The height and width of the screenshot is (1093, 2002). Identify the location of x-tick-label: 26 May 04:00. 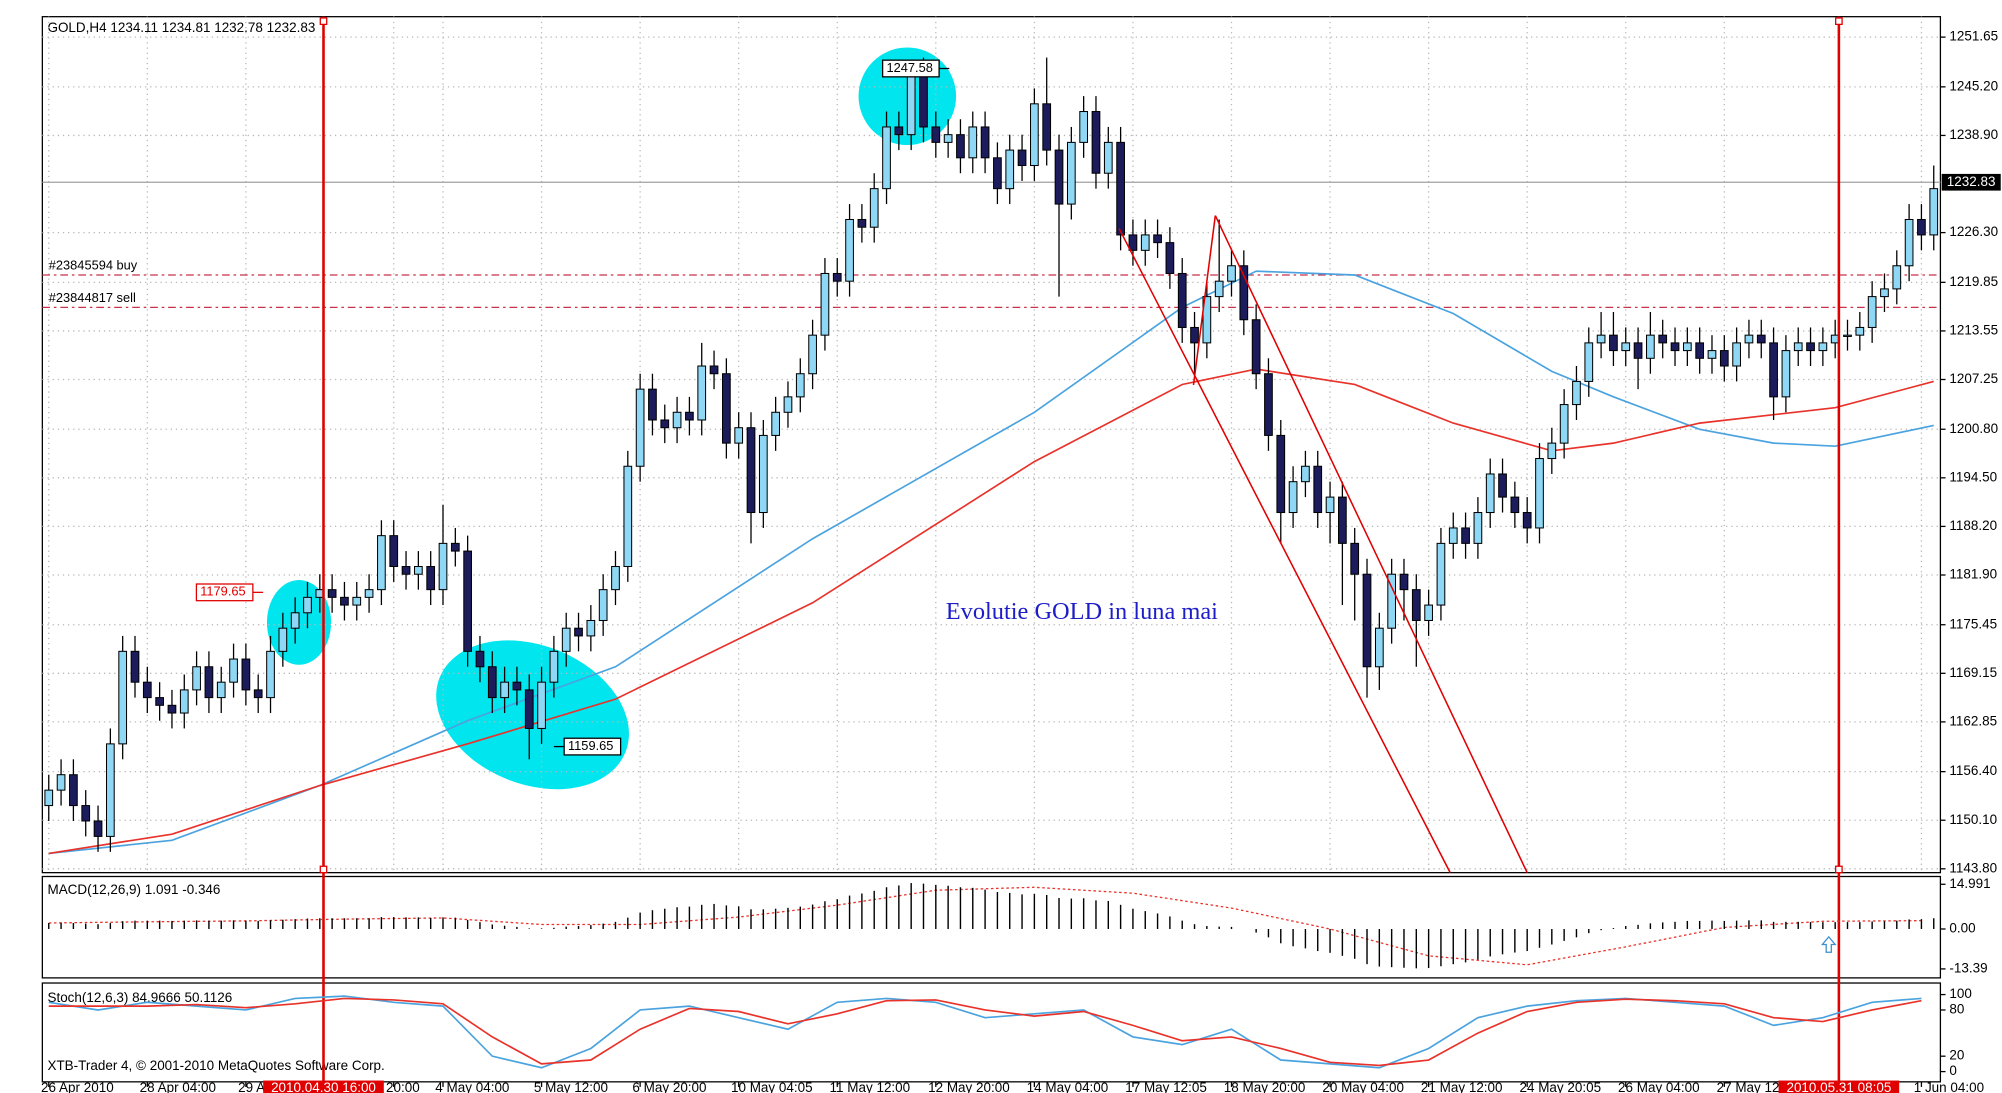
(1659, 1086).